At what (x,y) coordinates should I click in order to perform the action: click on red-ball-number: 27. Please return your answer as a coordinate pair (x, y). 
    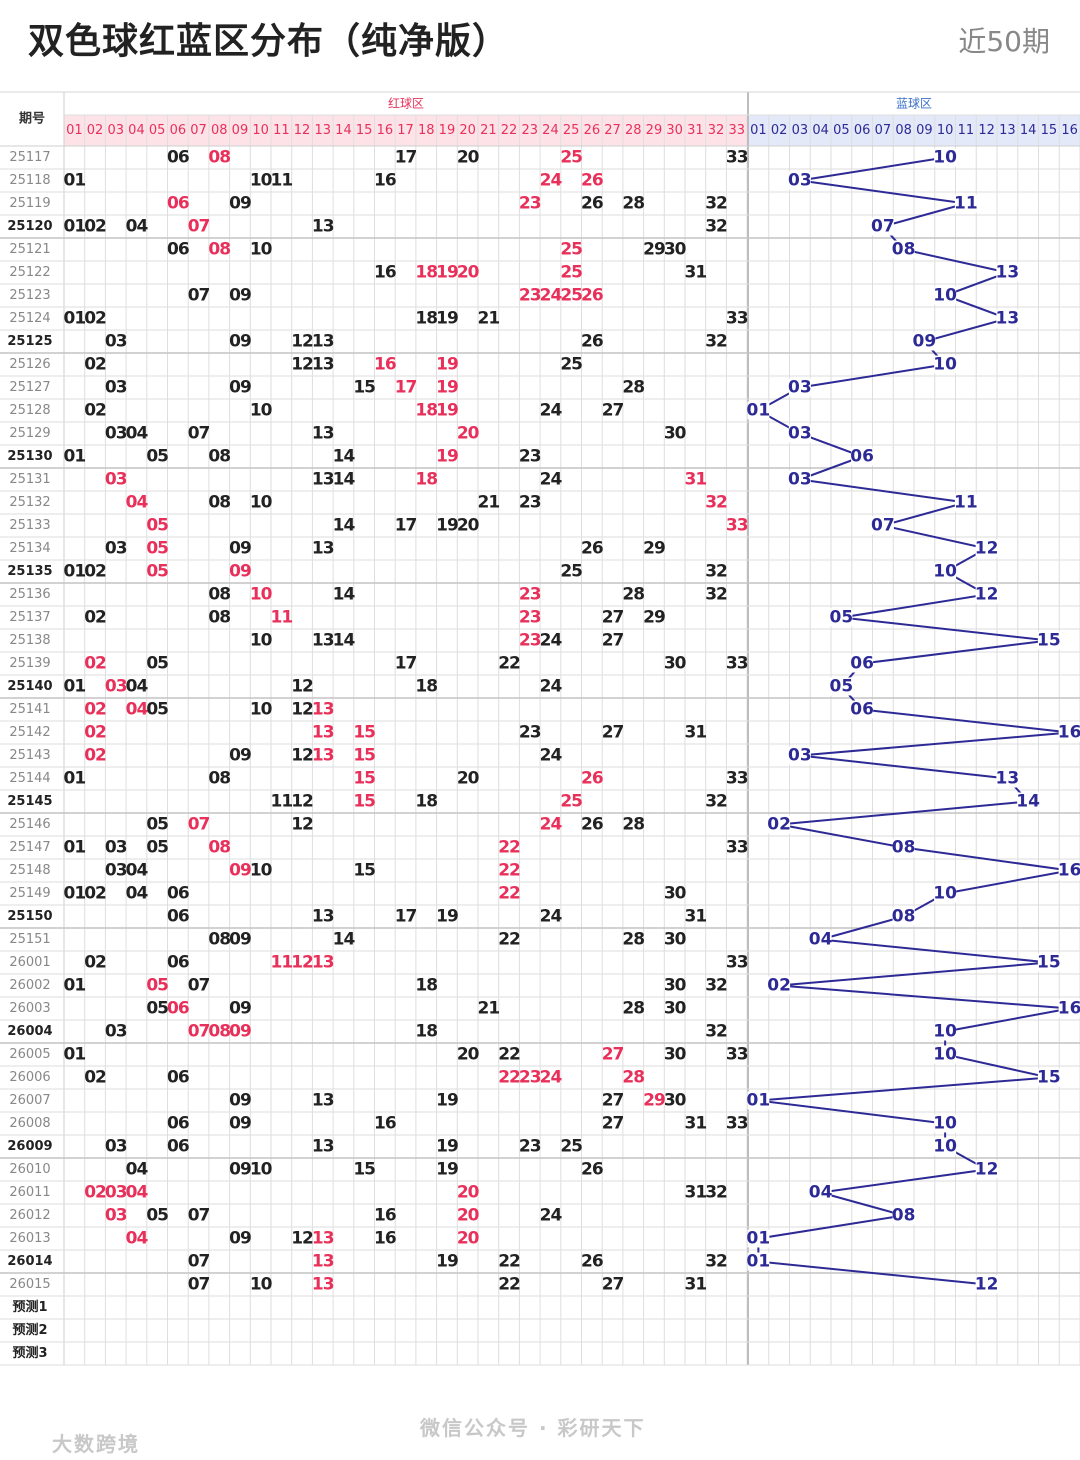
    Looking at the image, I should click on (613, 411).